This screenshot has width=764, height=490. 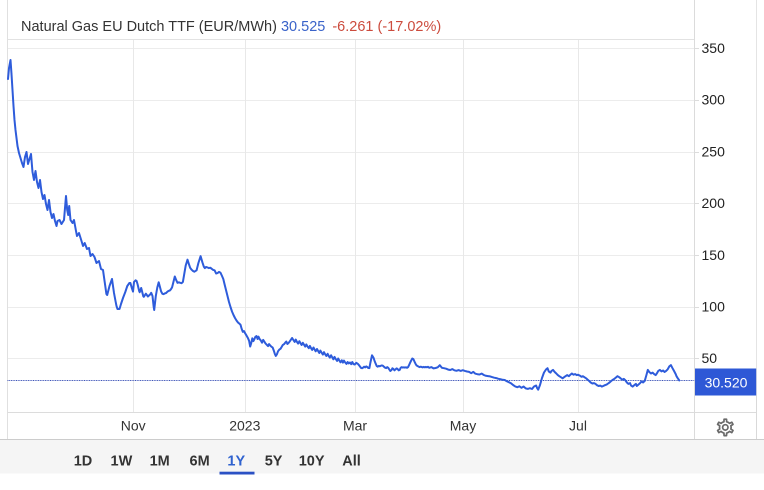 I want to click on svg-text: 250, so click(x=714, y=151).